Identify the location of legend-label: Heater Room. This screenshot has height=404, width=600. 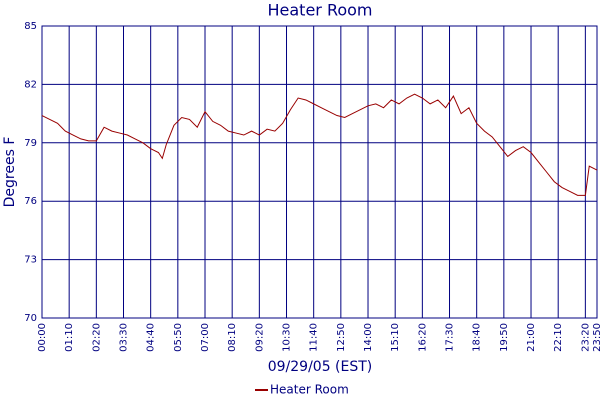
(309, 390).